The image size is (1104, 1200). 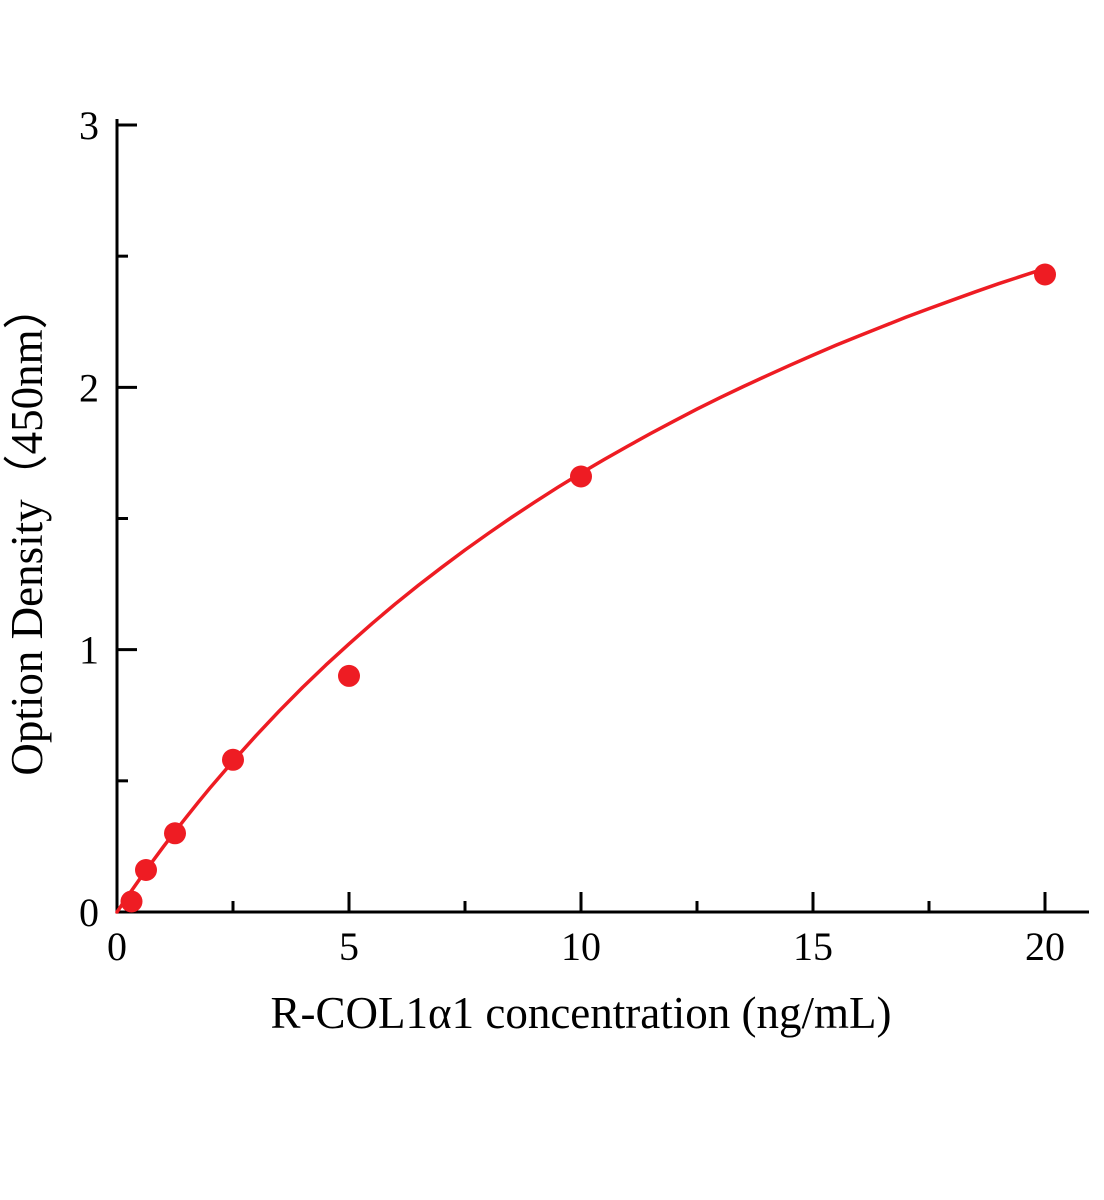 What do you see at coordinates (27, 529) in the screenshot?
I see `y-axis-title: Option Density（450nm）` at bounding box center [27, 529].